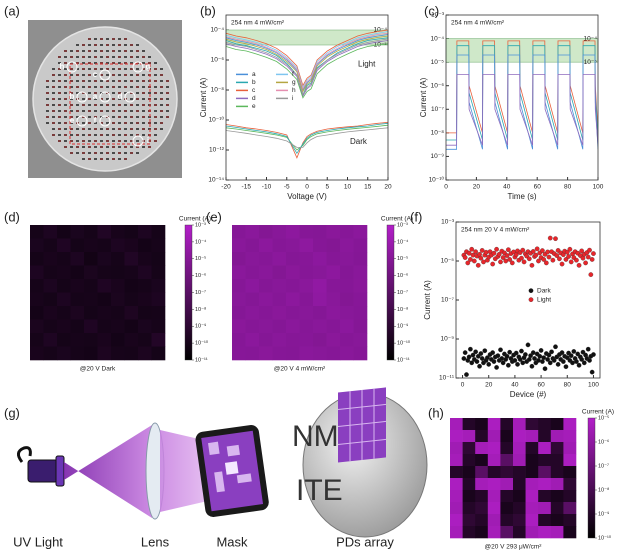 This screenshot has height=558, width=617. I want to click on condition-label: 254 nm 4 mW/cm², so click(258, 23).